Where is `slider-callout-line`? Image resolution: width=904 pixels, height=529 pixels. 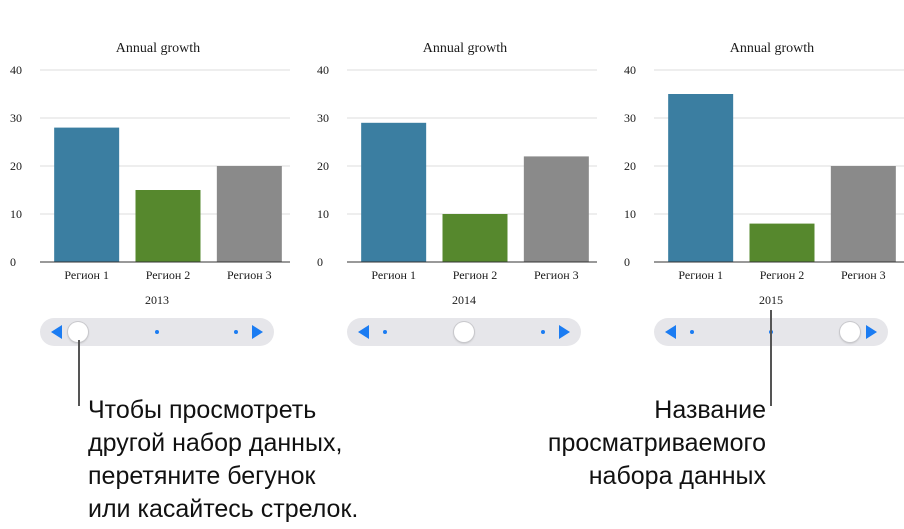
slider-callout-line is located at coordinates (79, 373).